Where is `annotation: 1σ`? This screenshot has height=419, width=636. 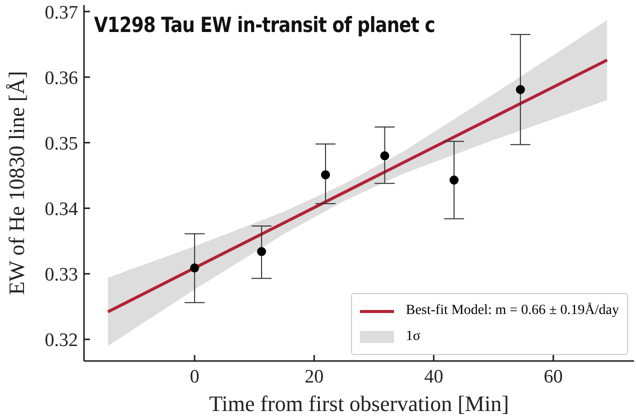
annotation: 1σ is located at coordinates (413, 337).